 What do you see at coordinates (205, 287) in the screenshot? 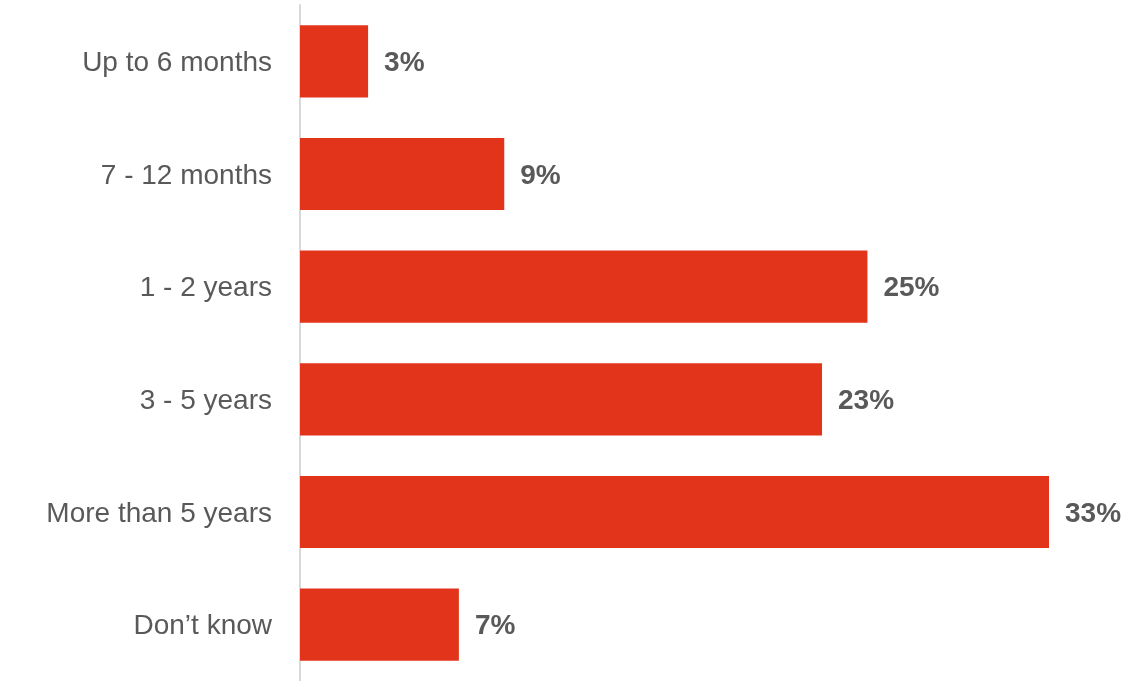
I see `y-tick-label: 1 - 2 years` at bounding box center [205, 287].